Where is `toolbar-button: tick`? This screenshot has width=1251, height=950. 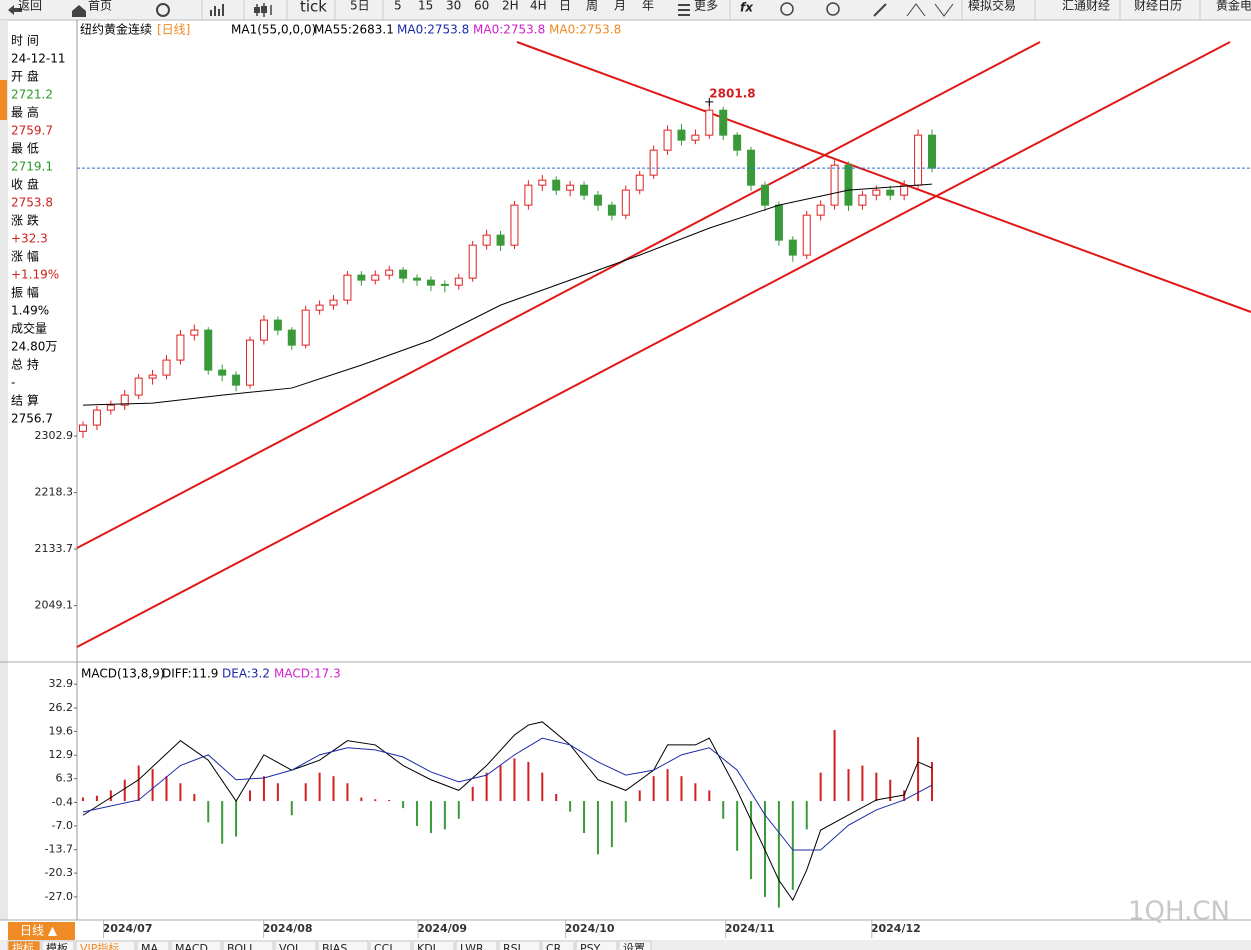 toolbar-button: tick is located at coordinates (313, 8).